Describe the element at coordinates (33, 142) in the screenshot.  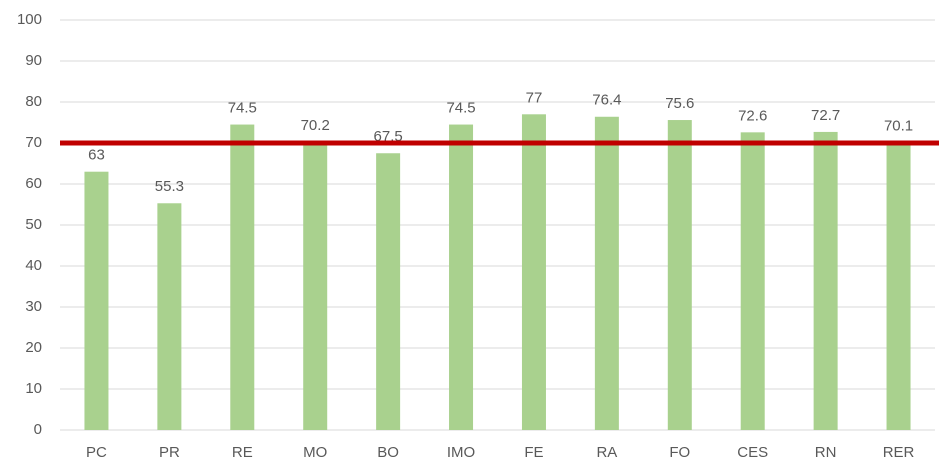
I see `y-tick-label: 70` at that location.